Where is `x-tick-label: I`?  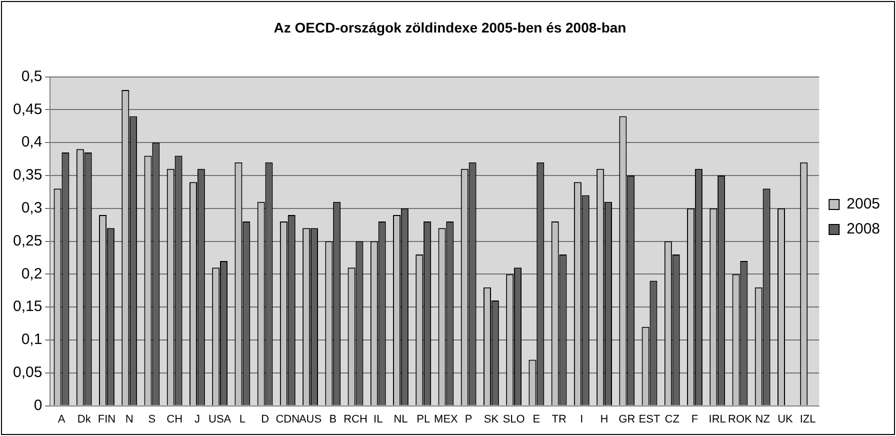
x-tick-label: I is located at coordinates (582, 419).